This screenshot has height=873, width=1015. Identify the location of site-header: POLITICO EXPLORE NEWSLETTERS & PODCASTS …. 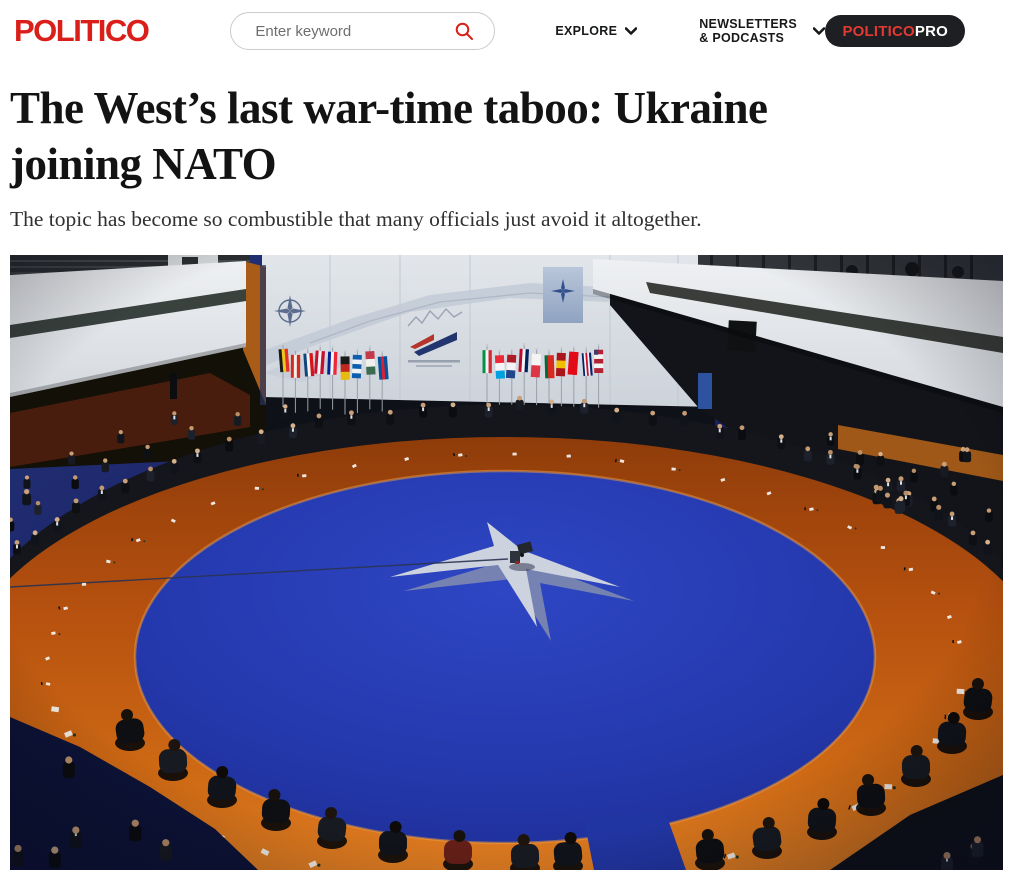
(507, 31).